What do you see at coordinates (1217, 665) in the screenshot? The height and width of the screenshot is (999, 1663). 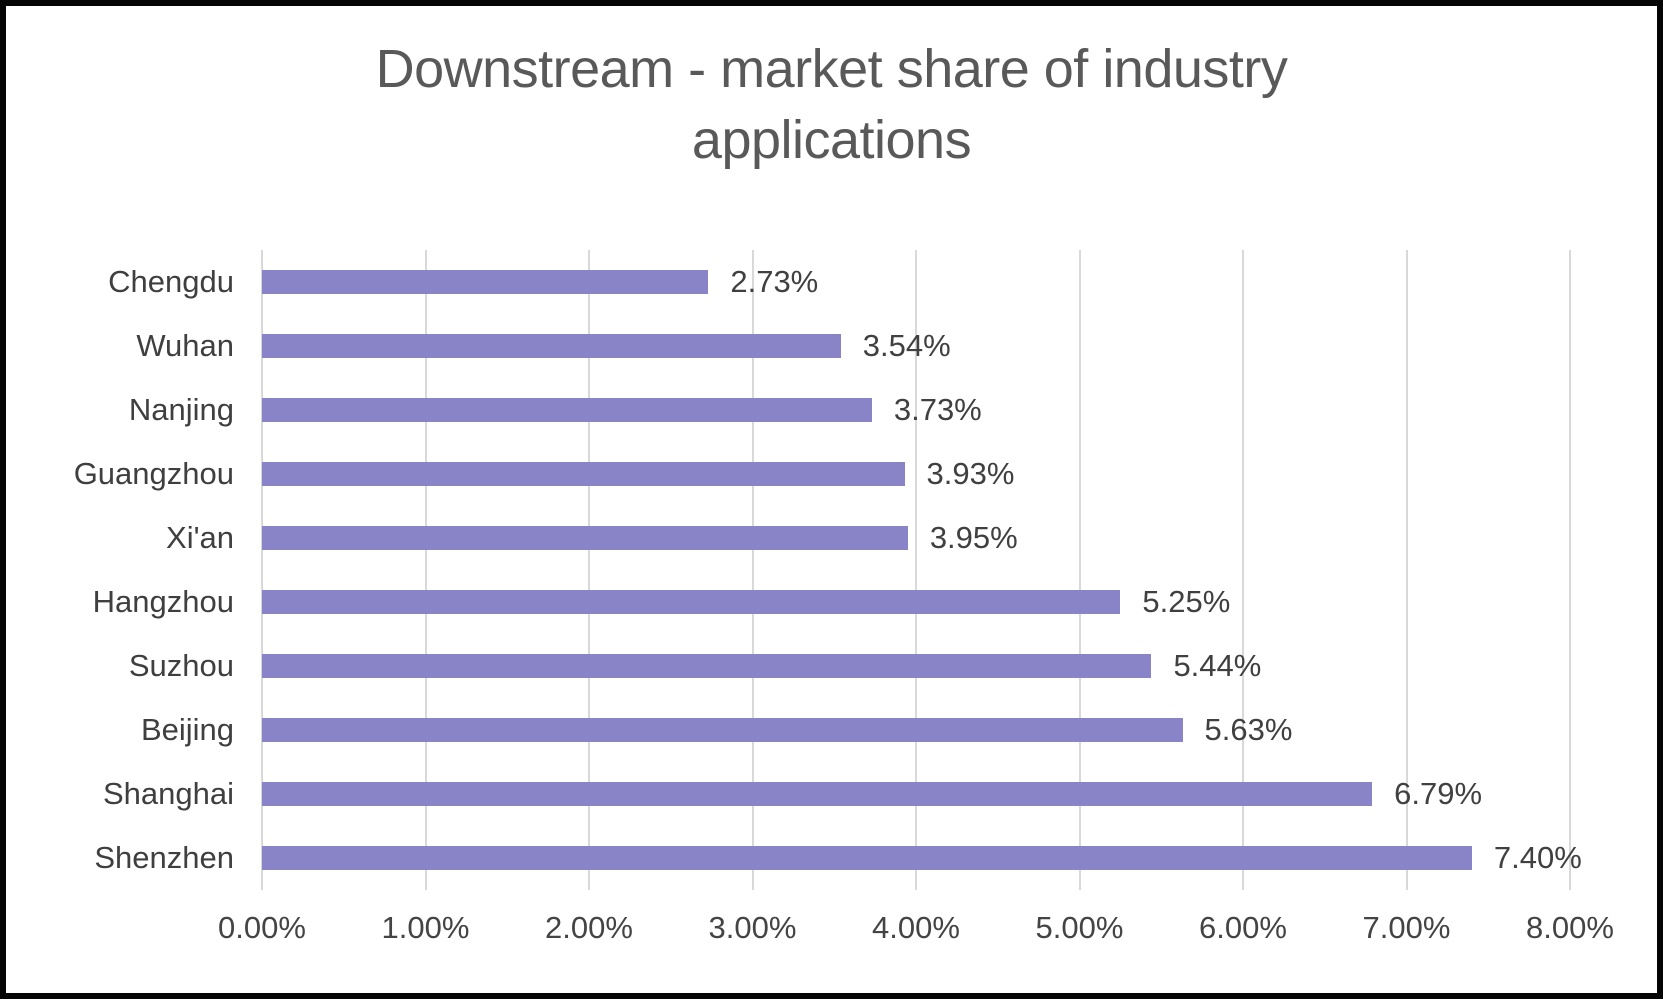 I see `bar-value-label: 5.44%` at bounding box center [1217, 665].